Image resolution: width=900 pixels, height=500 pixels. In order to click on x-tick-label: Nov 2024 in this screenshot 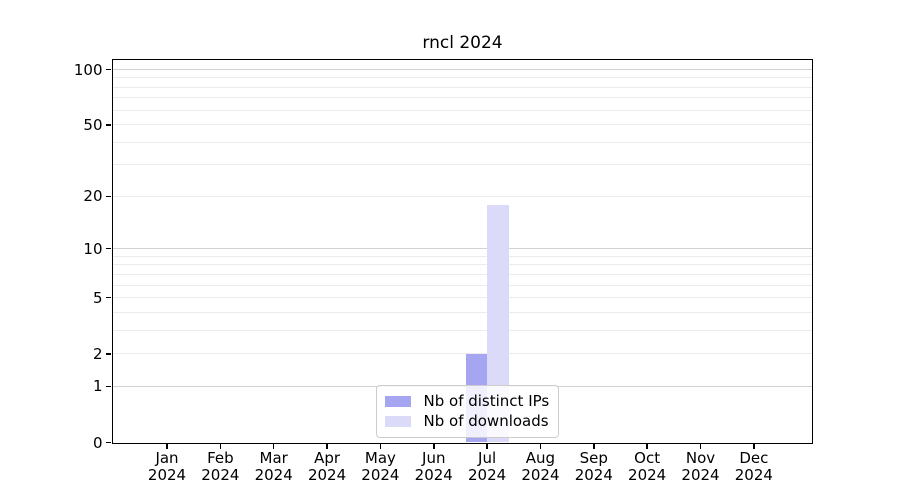, I will do `click(701, 466)`.